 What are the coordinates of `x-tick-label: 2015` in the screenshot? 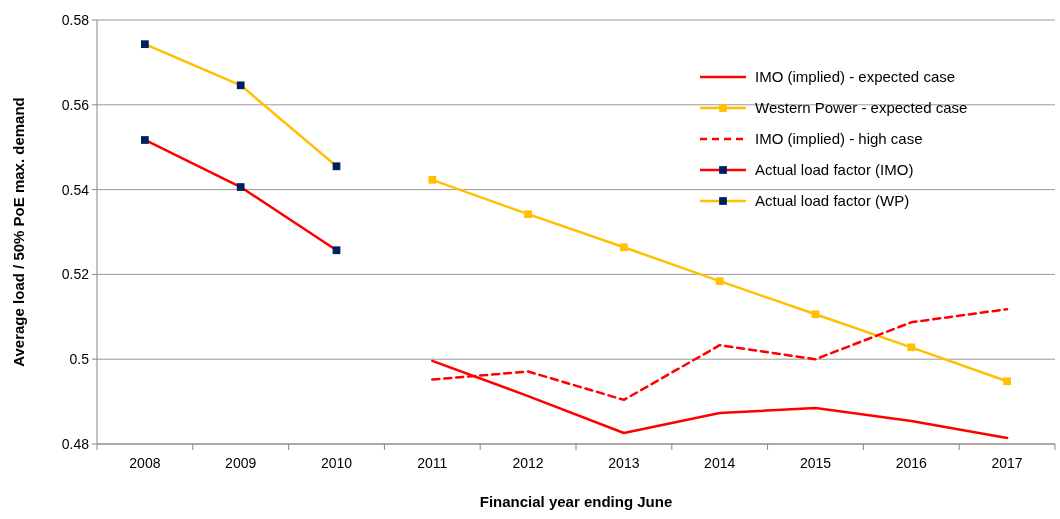 It's located at (815, 463).